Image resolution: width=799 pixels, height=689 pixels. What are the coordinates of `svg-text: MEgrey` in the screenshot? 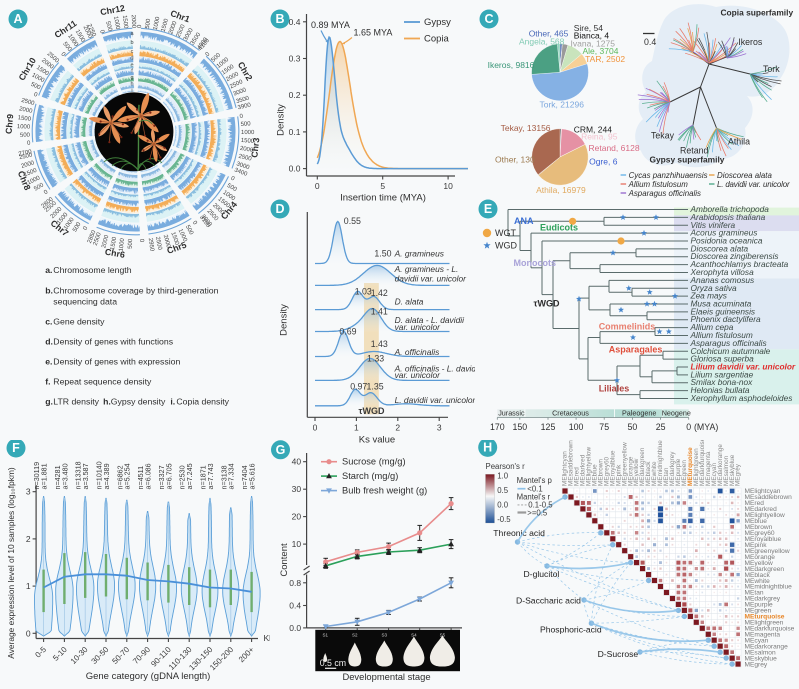 It's located at (756, 664).